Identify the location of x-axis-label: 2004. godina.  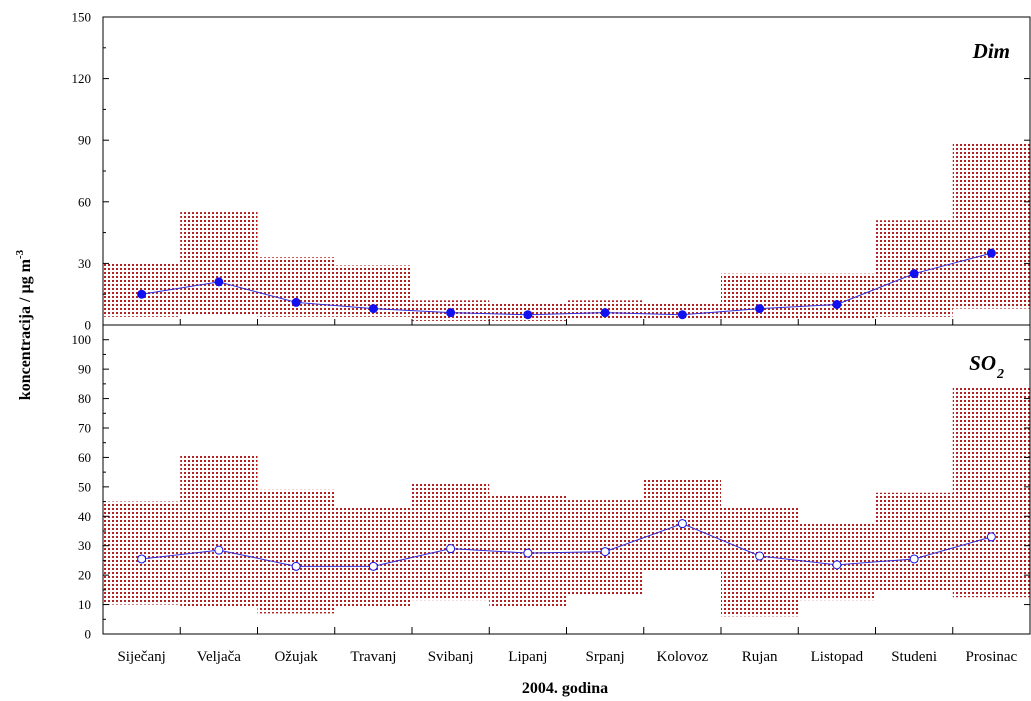
(565, 688).